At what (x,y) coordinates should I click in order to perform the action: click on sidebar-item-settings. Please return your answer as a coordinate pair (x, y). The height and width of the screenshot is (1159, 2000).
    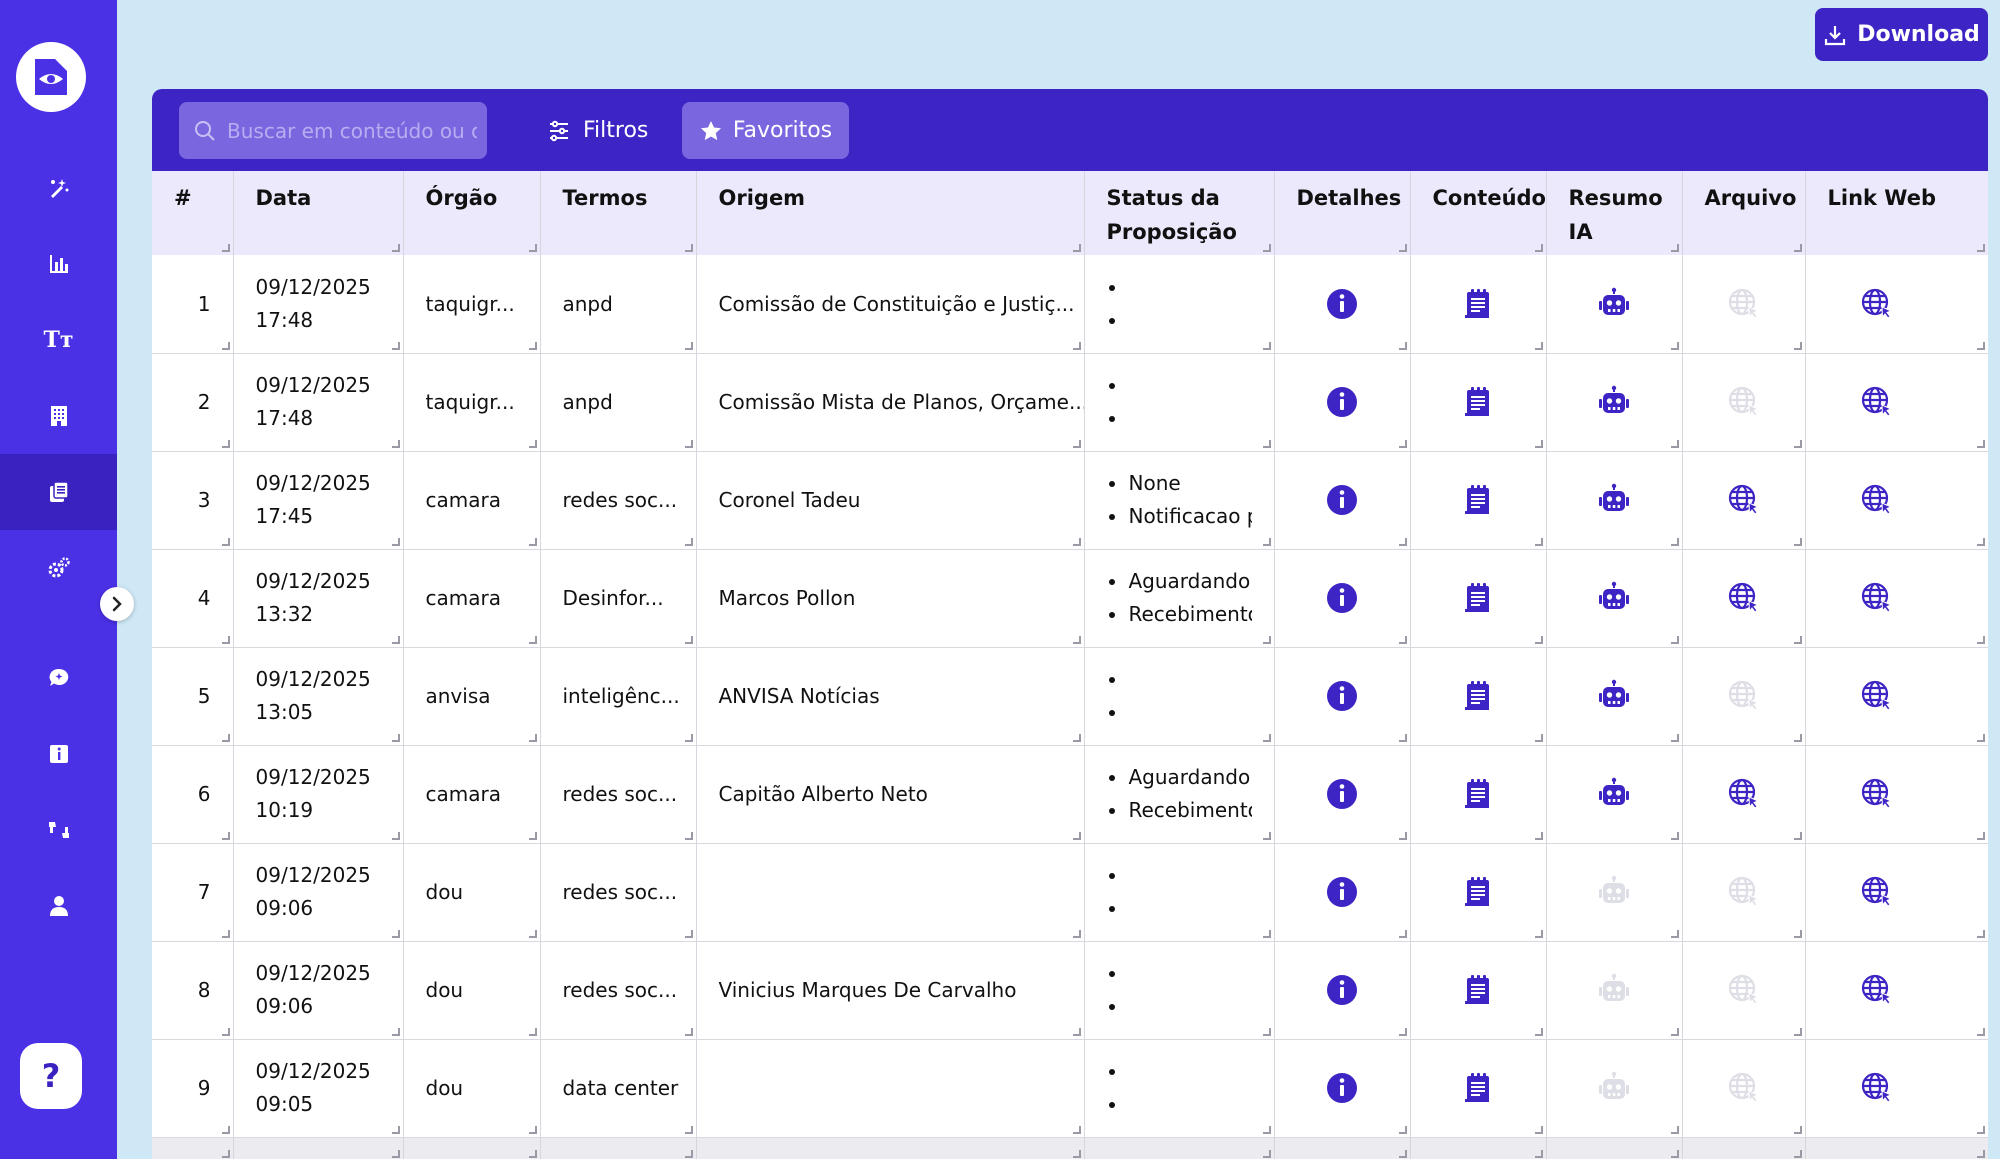
    Looking at the image, I should click on (58, 568).